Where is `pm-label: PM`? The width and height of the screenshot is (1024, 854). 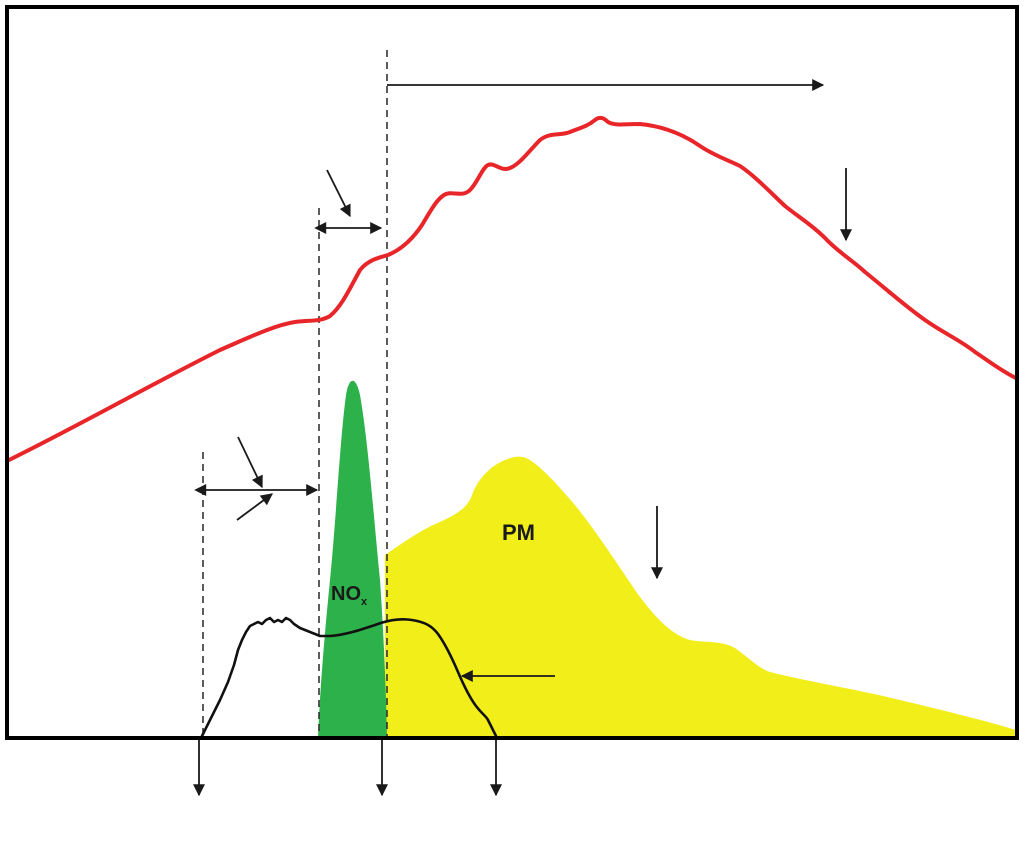
pm-label: PM is located at coordinates (518, 532).